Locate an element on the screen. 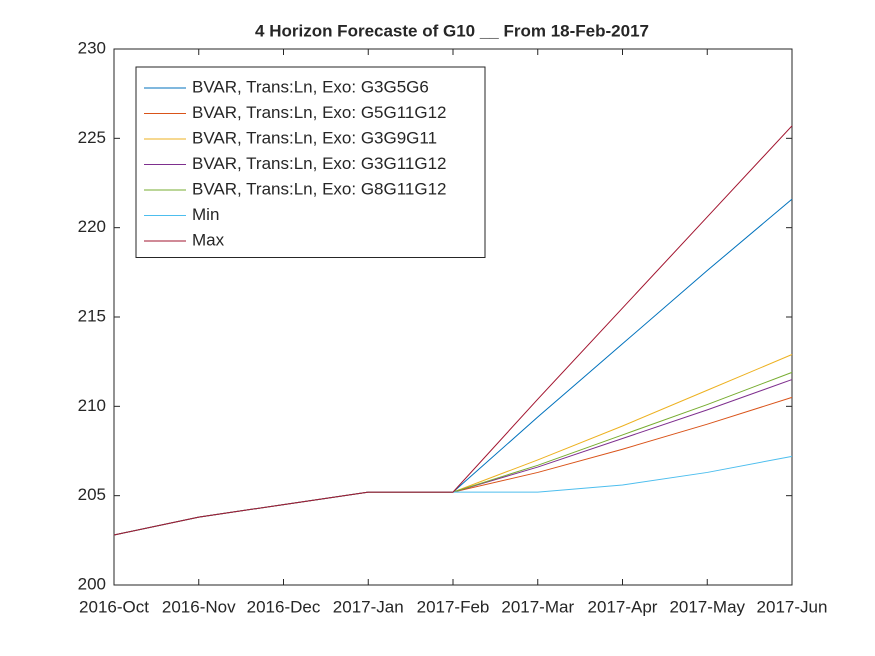 Image resolution: width=875 pixels, height=656 pixels. x-tick-label: 2017-Apr is located at coordinates (623, 606).